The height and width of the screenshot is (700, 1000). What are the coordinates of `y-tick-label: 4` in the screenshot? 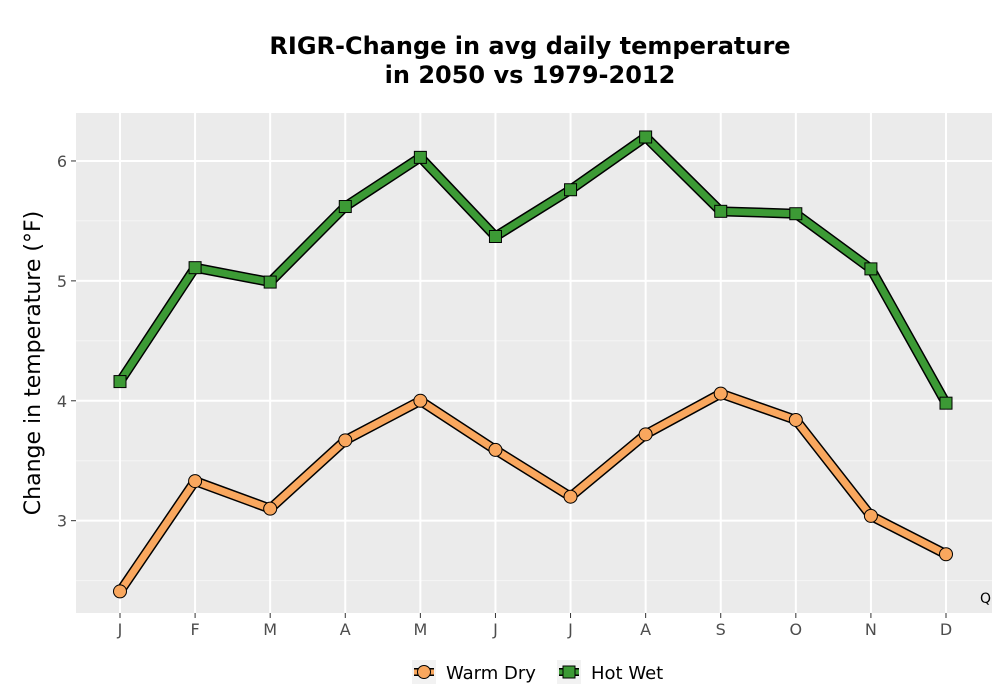 It's located at (62, 401).